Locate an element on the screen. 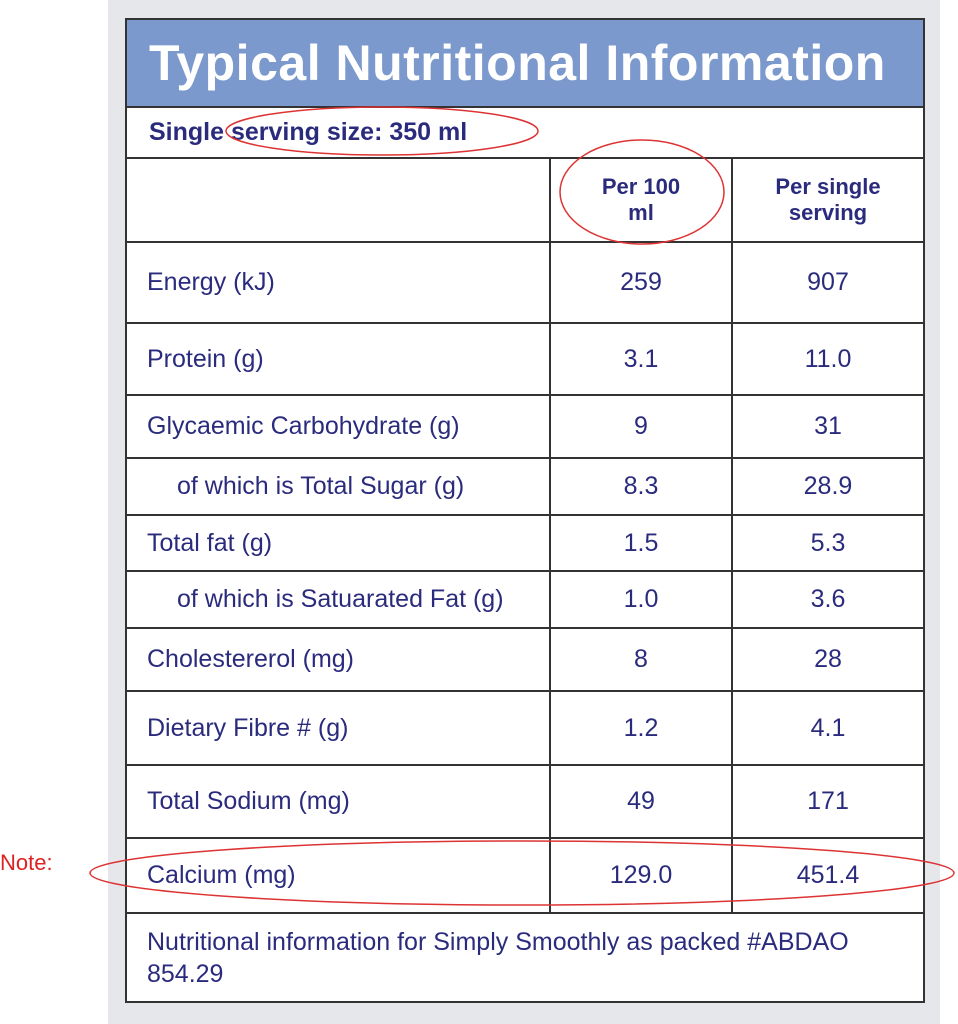 This screenshot has width=958, height=1024. header-row: Per 100 ml Per single serving is located at coordinates (525, 201).